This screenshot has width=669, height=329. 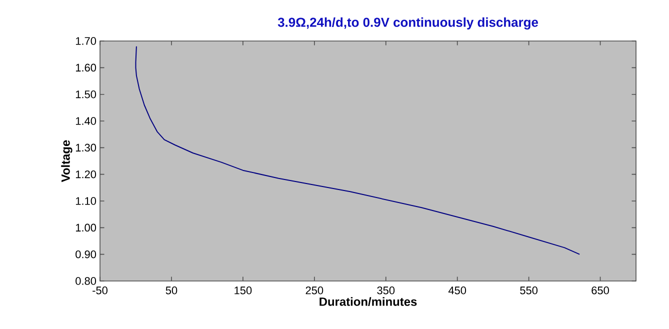 I want to click on y-axis-title: Voltage, so click(x=66, y=161).